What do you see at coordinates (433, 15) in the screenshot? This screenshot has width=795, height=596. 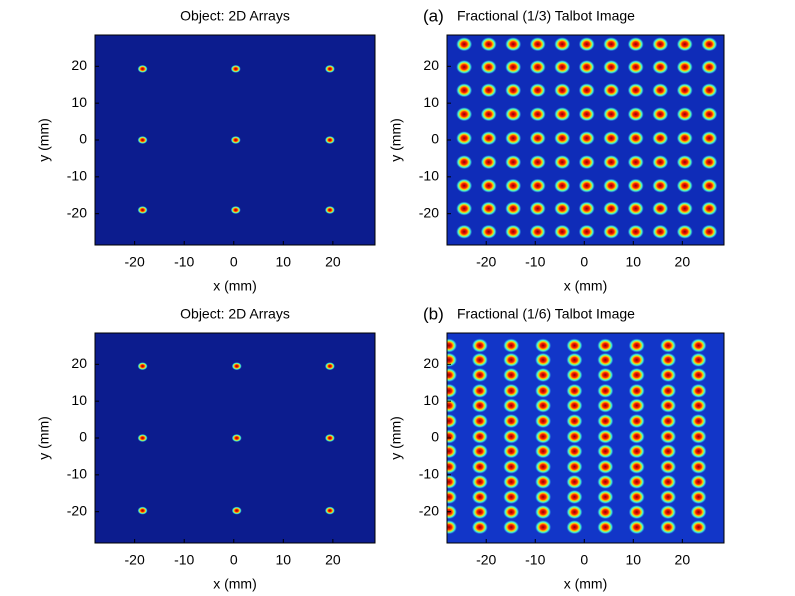 I see `panel-label: (a)` at bounding box center [433, 15].